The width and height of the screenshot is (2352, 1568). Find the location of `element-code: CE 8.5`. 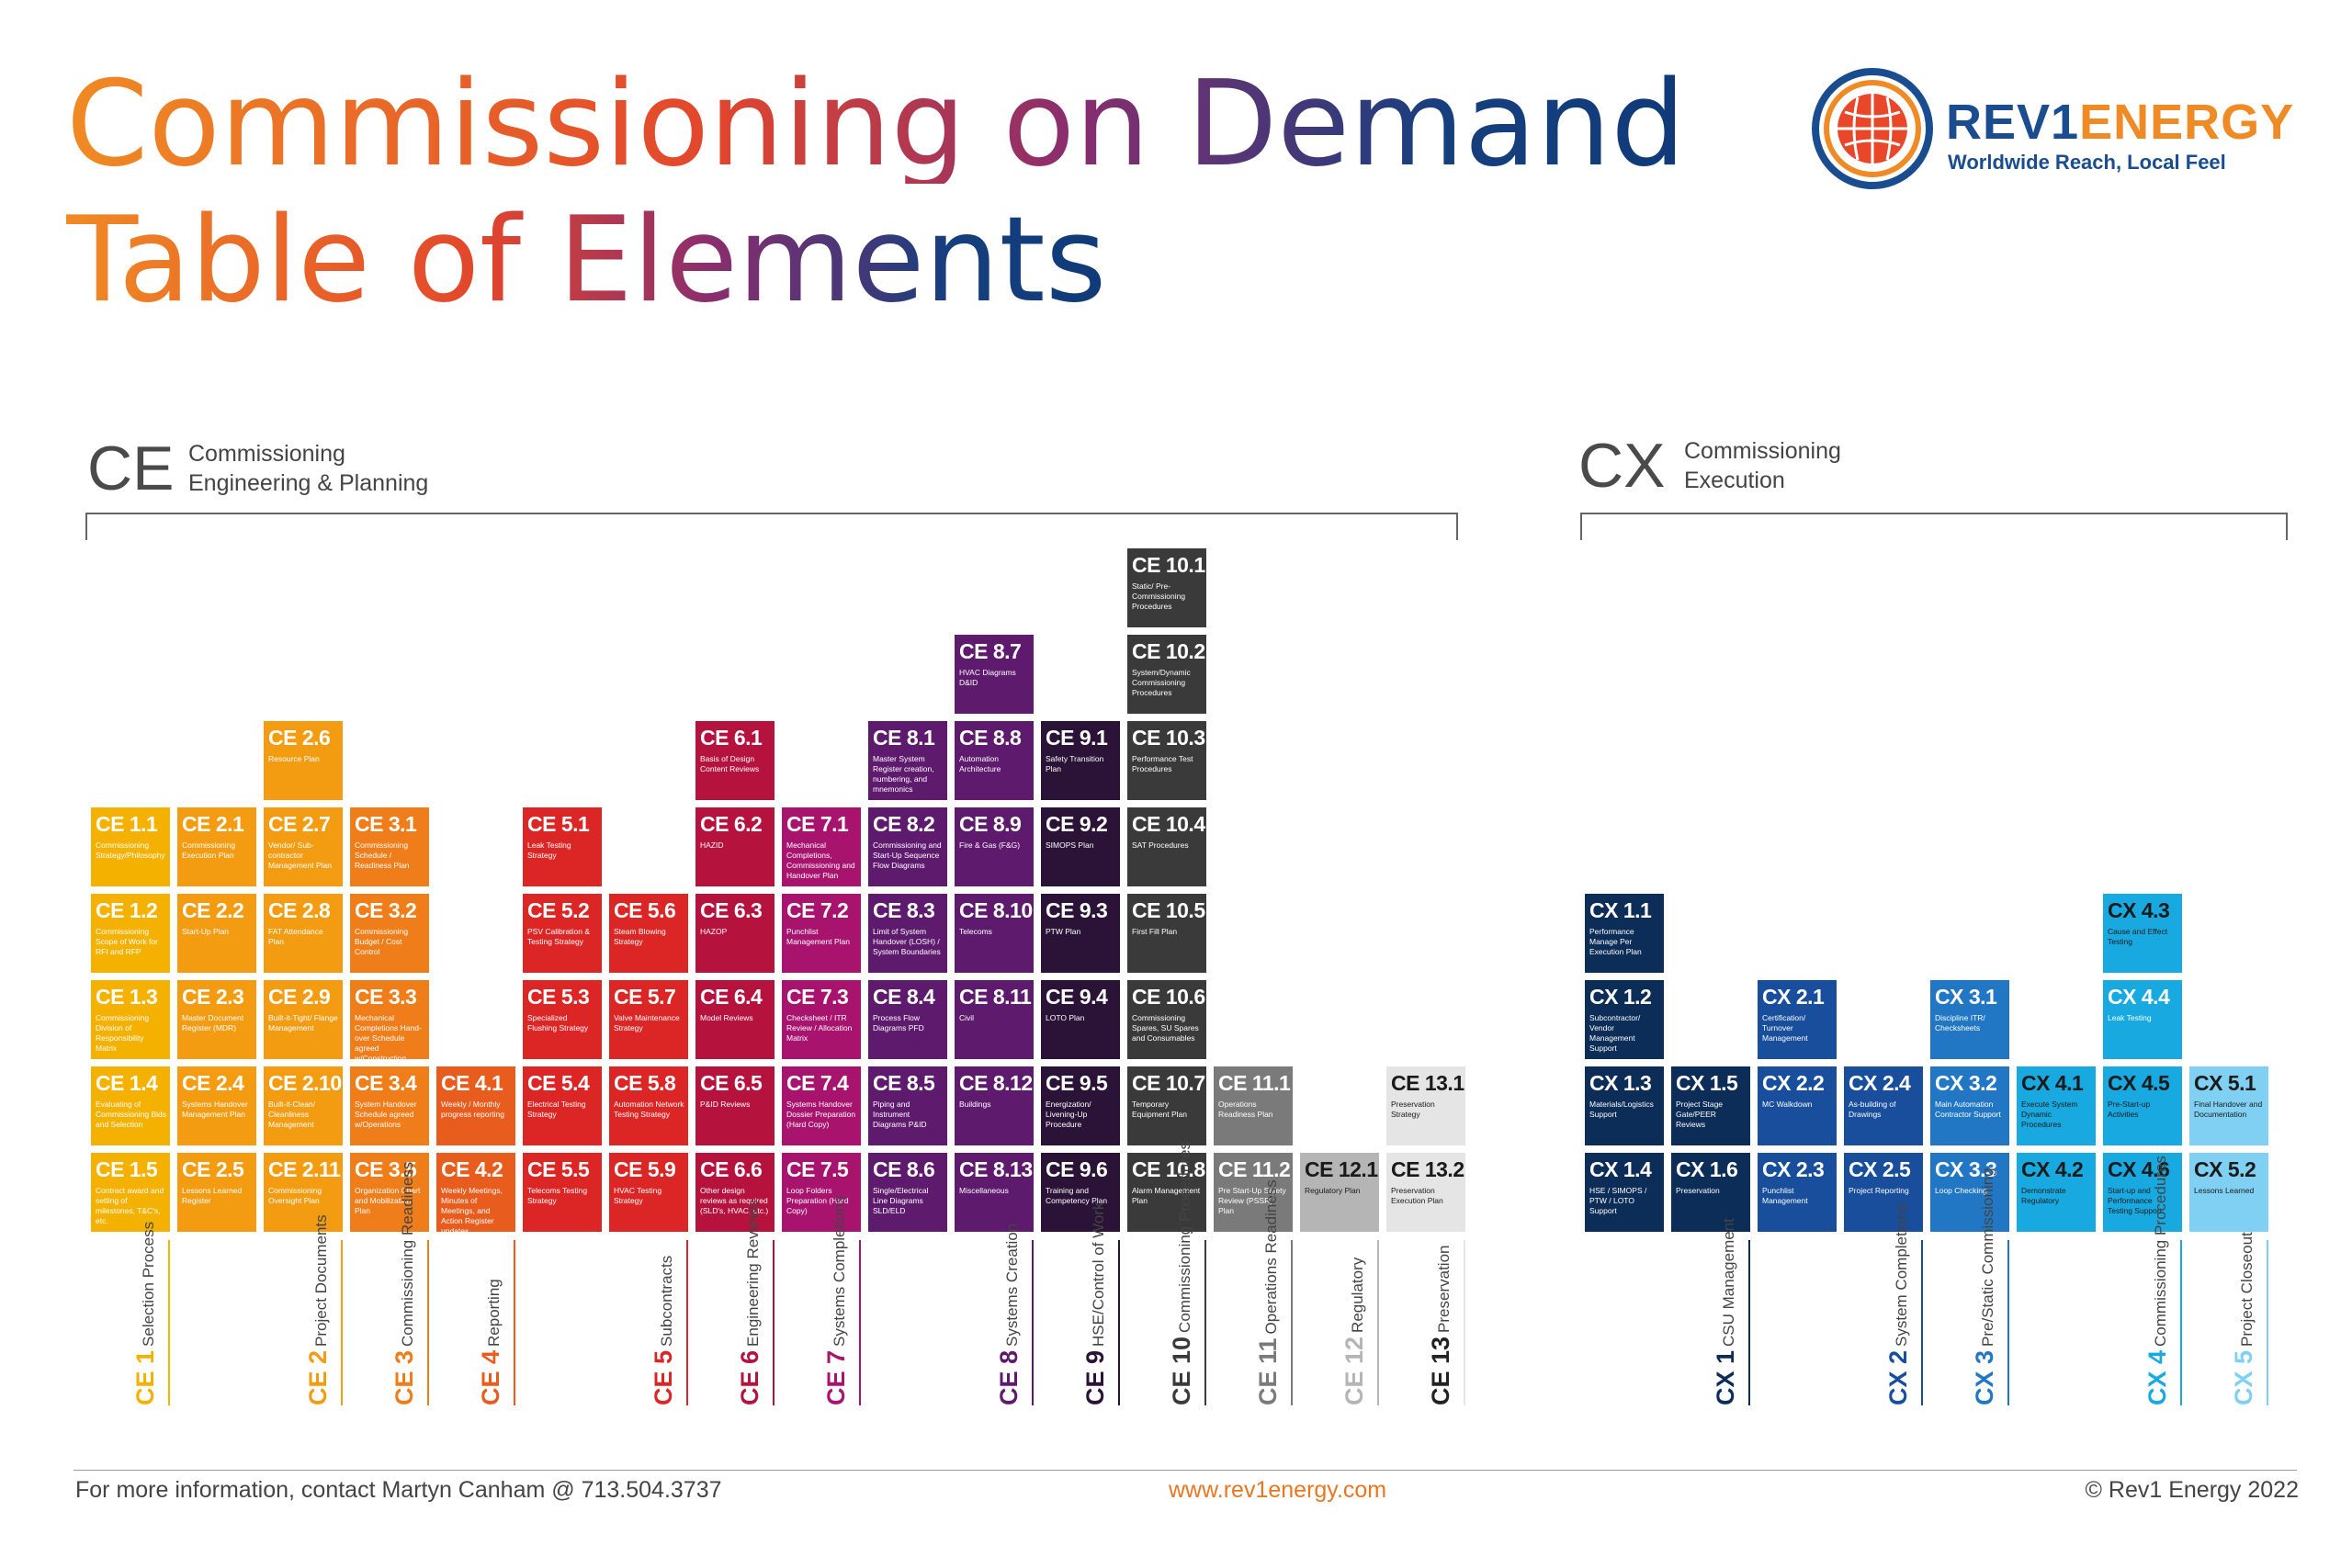

element-code: CE 8.5 is located at coordinates (904, 1083).